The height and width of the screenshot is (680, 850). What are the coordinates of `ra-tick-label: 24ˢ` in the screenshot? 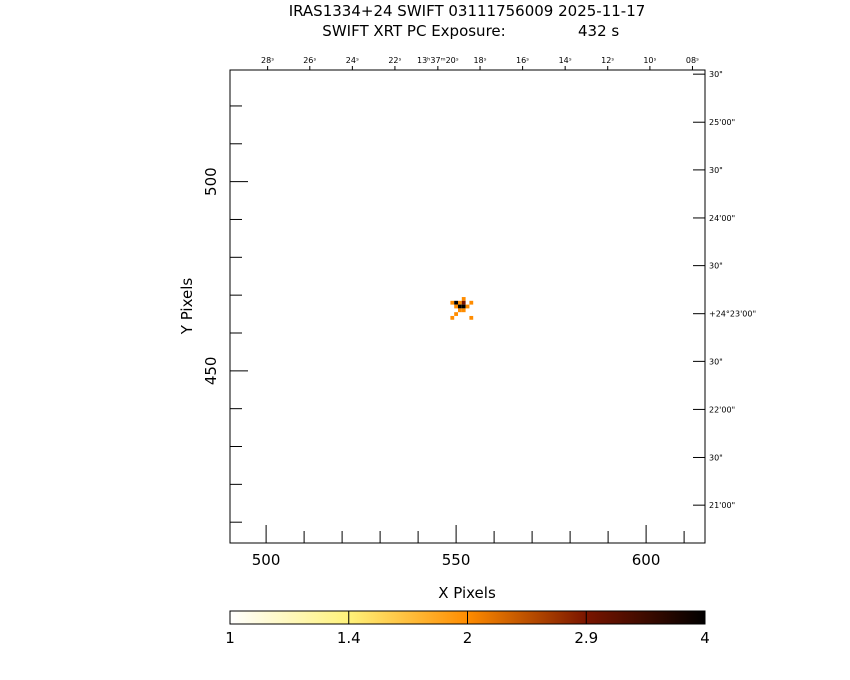 It's located at (352, 60).